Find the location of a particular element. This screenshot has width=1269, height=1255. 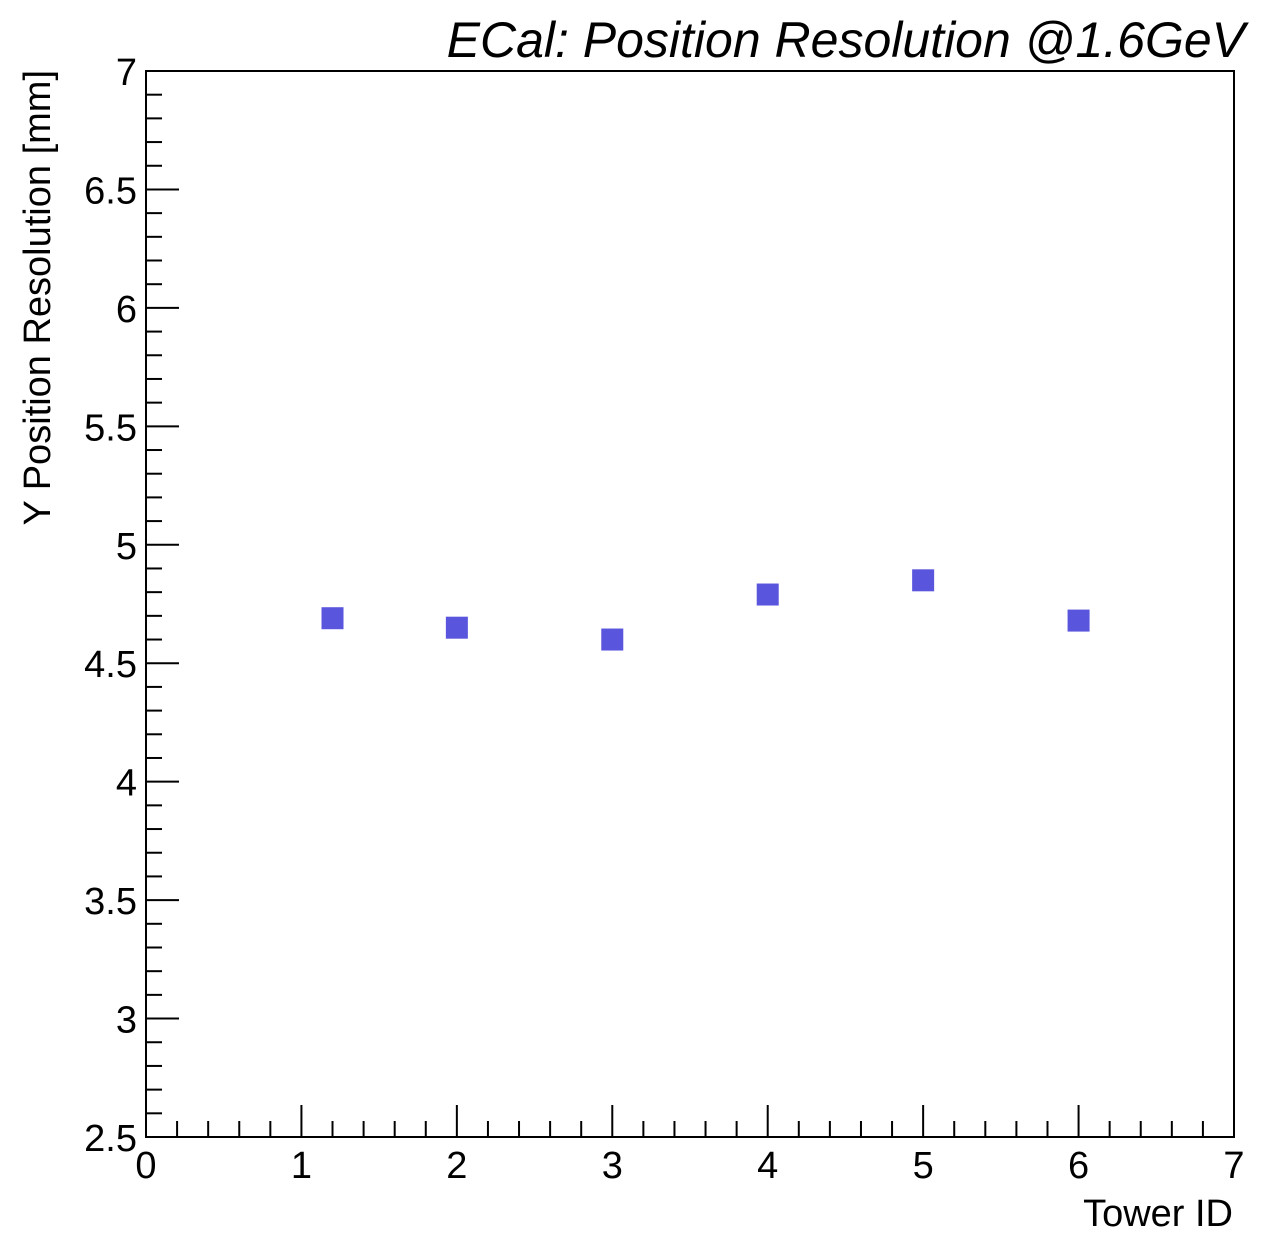

y-tick-label: 6 is located at coordinates (126, 310).